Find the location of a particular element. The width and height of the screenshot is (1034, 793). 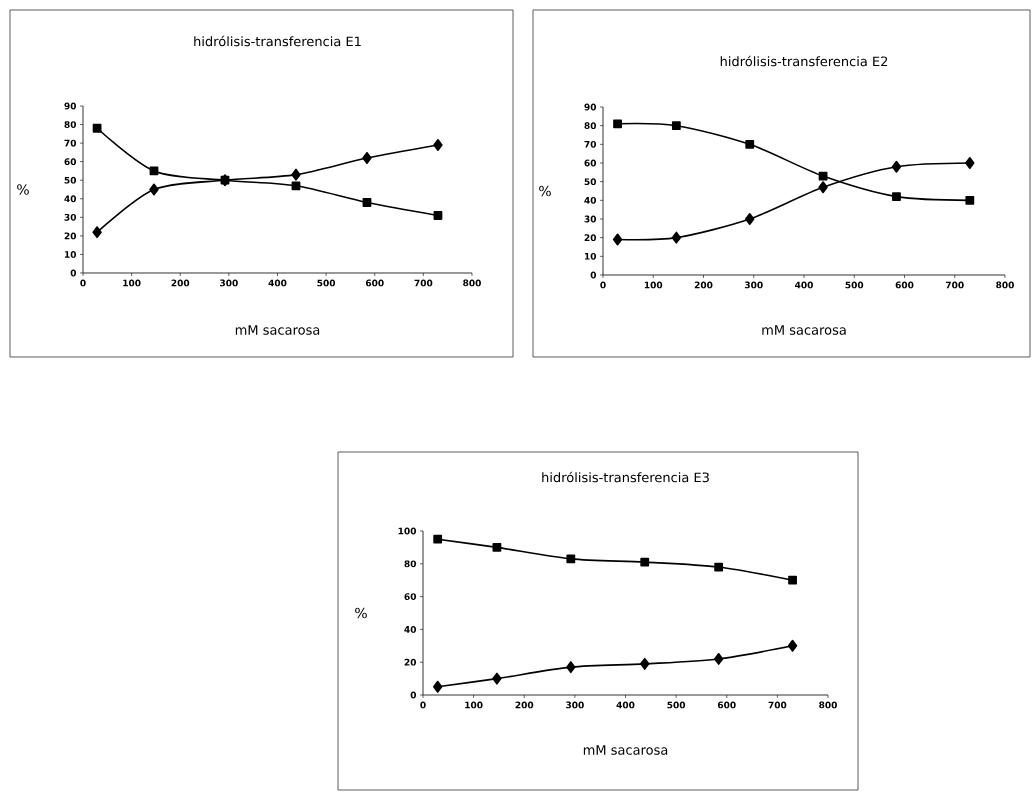

y-tick-label: 100 is located at coordinates (407, 531).